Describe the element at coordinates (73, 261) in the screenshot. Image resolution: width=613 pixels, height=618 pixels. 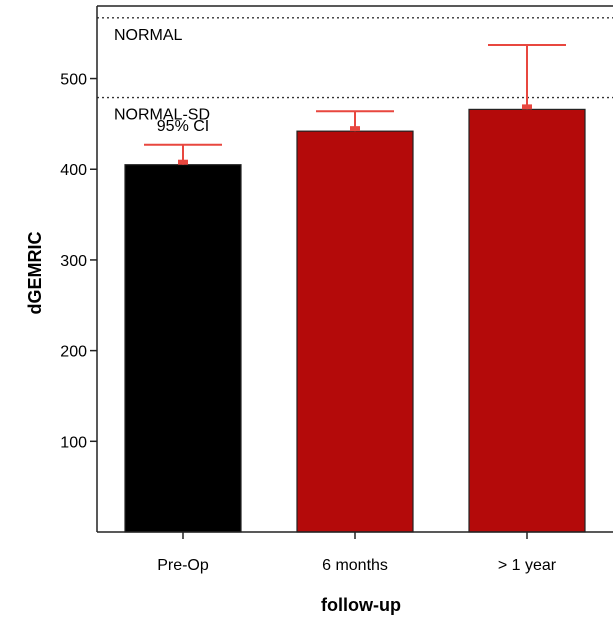
I see `y-tick-label-2: 300` at that location.